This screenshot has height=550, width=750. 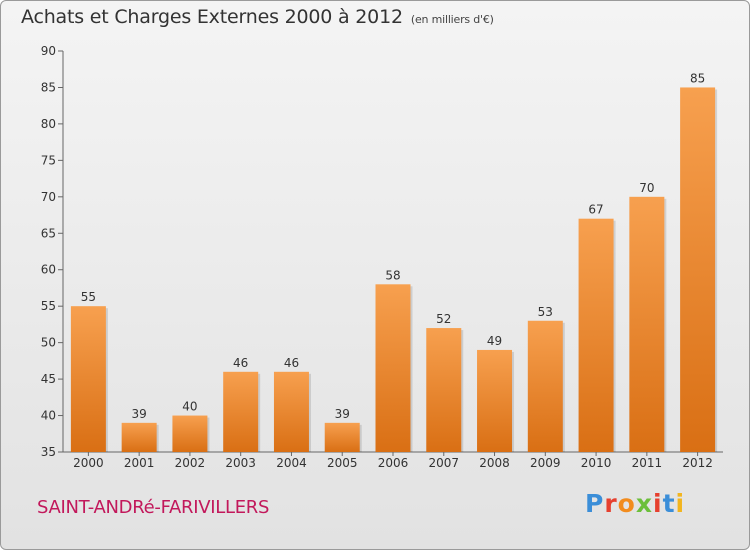 What do you see at coordinates (611, 503) in the screenshot?
I see `logo-letter: r` at bounding box center [611, 503].